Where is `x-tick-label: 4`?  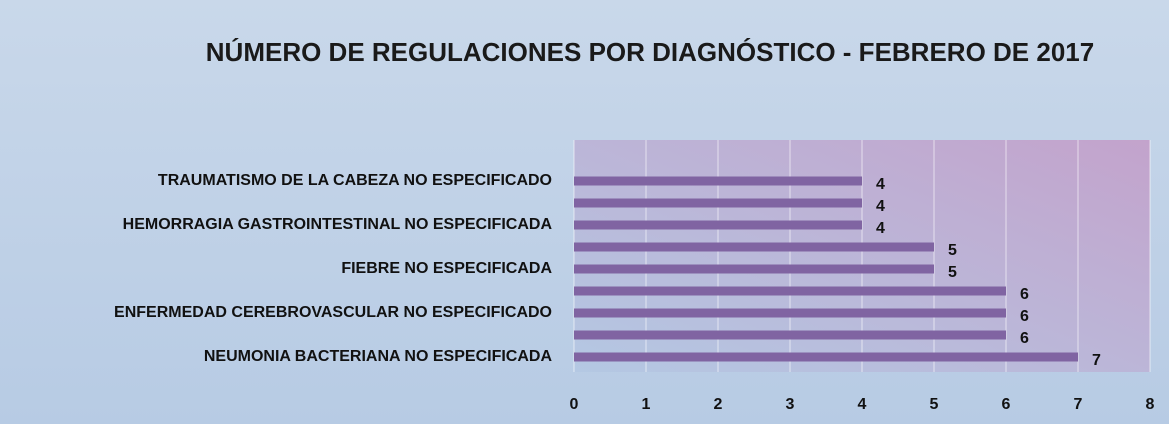 x-tick-label: 4 is located at coordinates (862, 404).